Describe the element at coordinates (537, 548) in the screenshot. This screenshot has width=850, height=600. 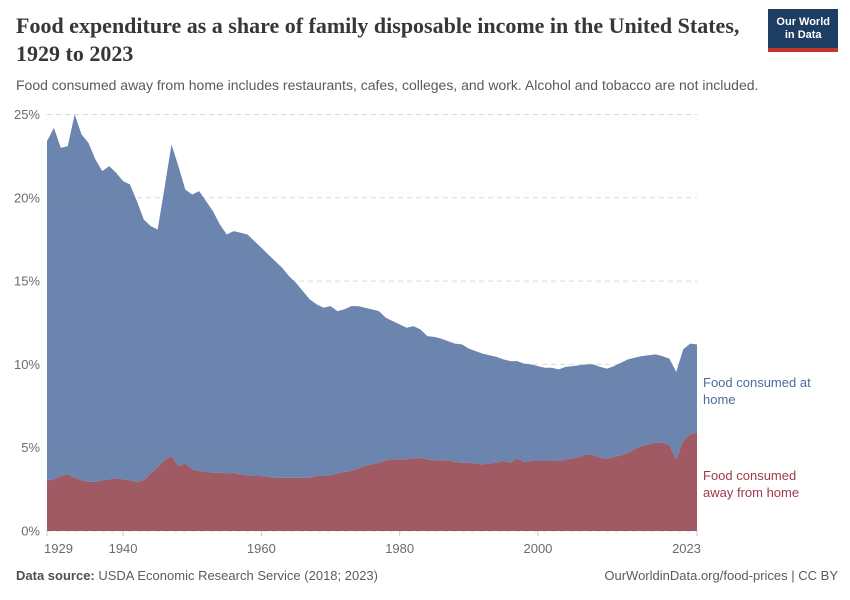
I see `x-tick-label-2000: 2000` at that location.